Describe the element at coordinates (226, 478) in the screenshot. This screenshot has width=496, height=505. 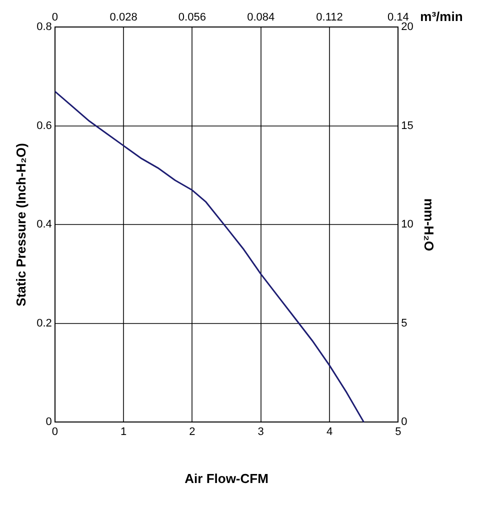
I see `x-axis-title: Air Flow-CFM` at that location.